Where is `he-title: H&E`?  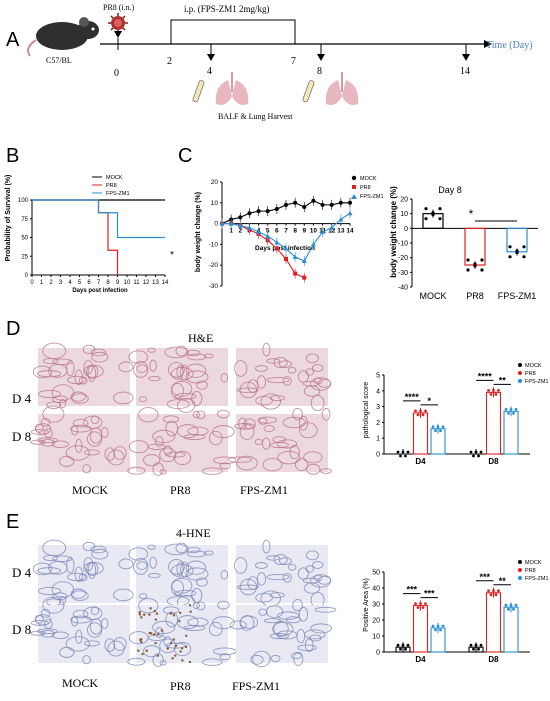 he-title: H&E is located at coordinates (200, 338).